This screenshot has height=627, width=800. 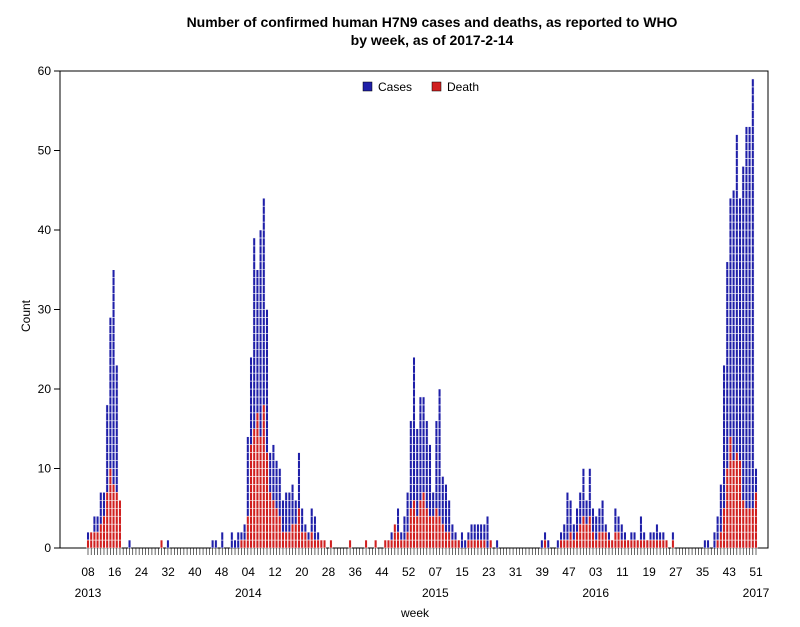 I want to click on year-label: 2017, so click(x=756, y=593).